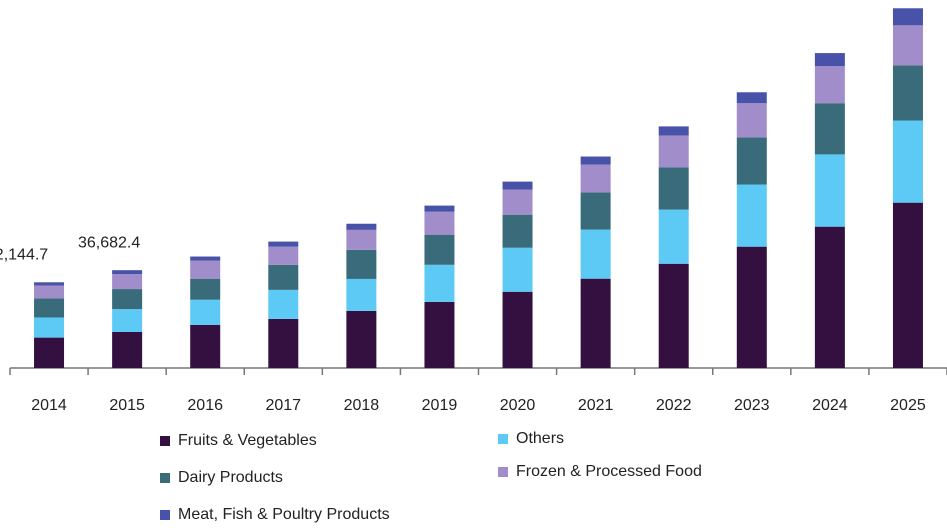 The image size is (947, 528). What do you see at coordinates (49, 405) in the screenshot?
I see `x-tick-label: 2014` at bounding box center [49, 405].